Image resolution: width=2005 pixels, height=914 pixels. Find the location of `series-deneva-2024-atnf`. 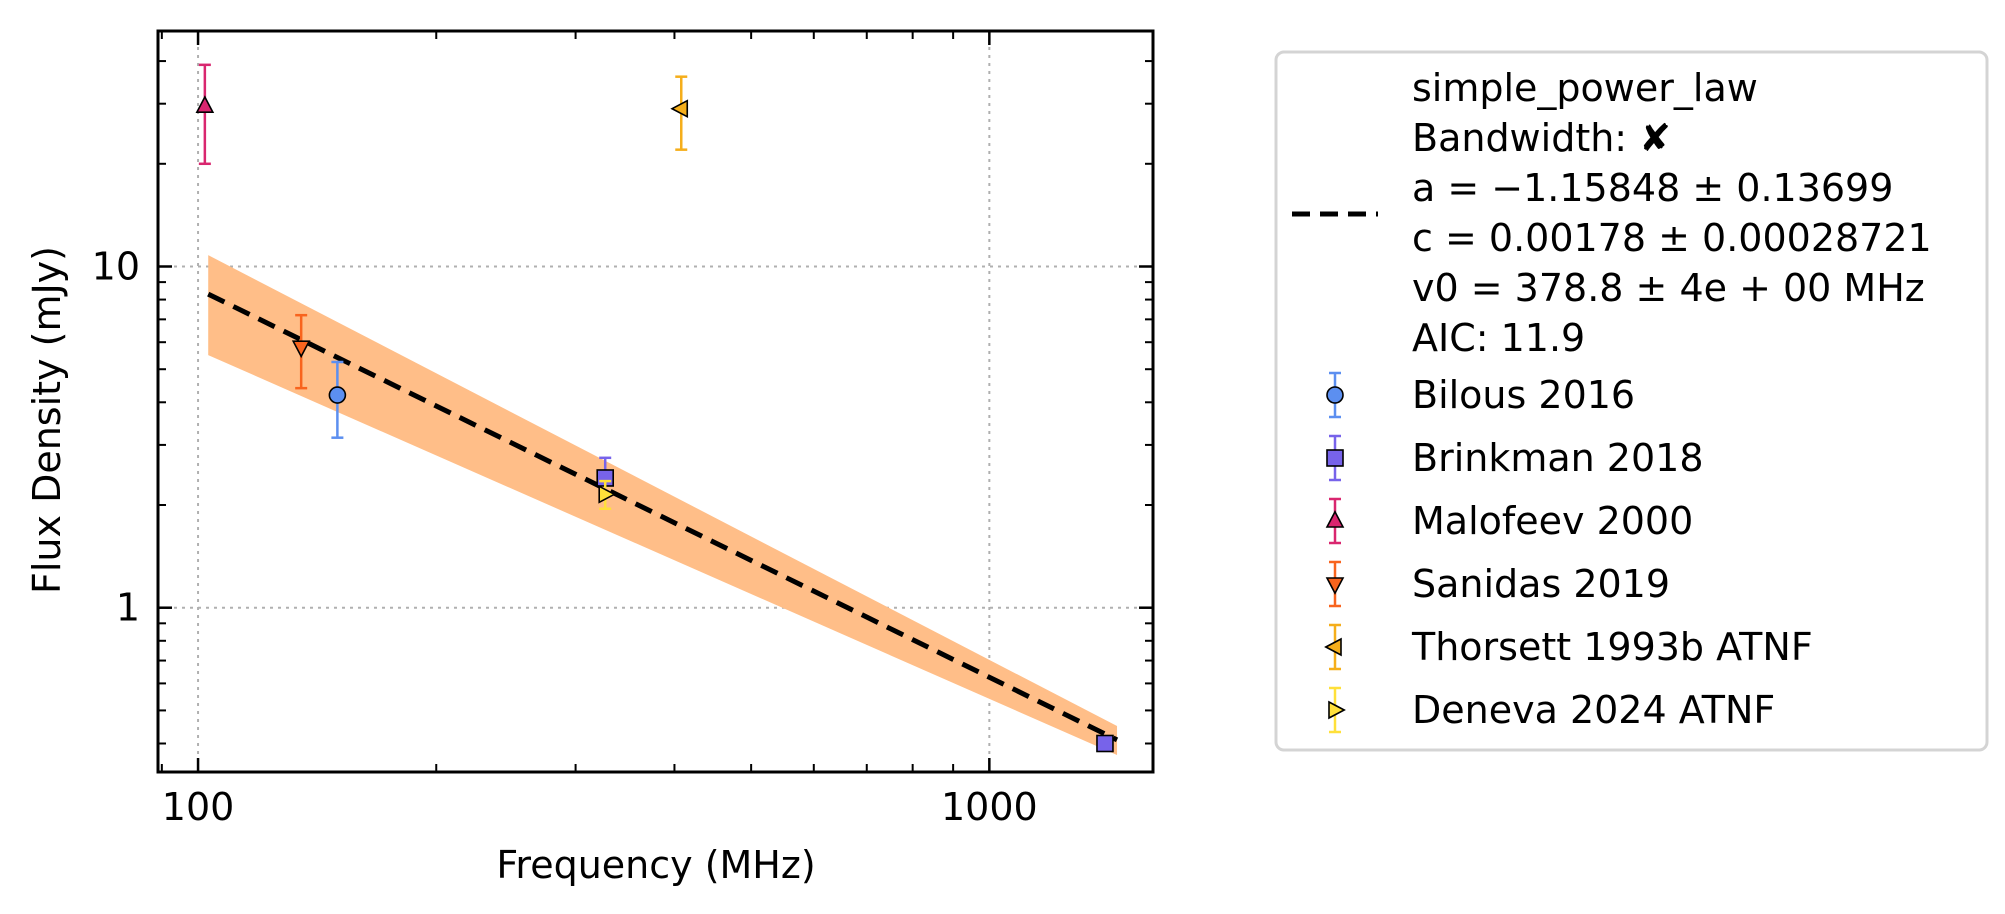

series-deneva-2024-atnf is located at coordinates (607, 494).